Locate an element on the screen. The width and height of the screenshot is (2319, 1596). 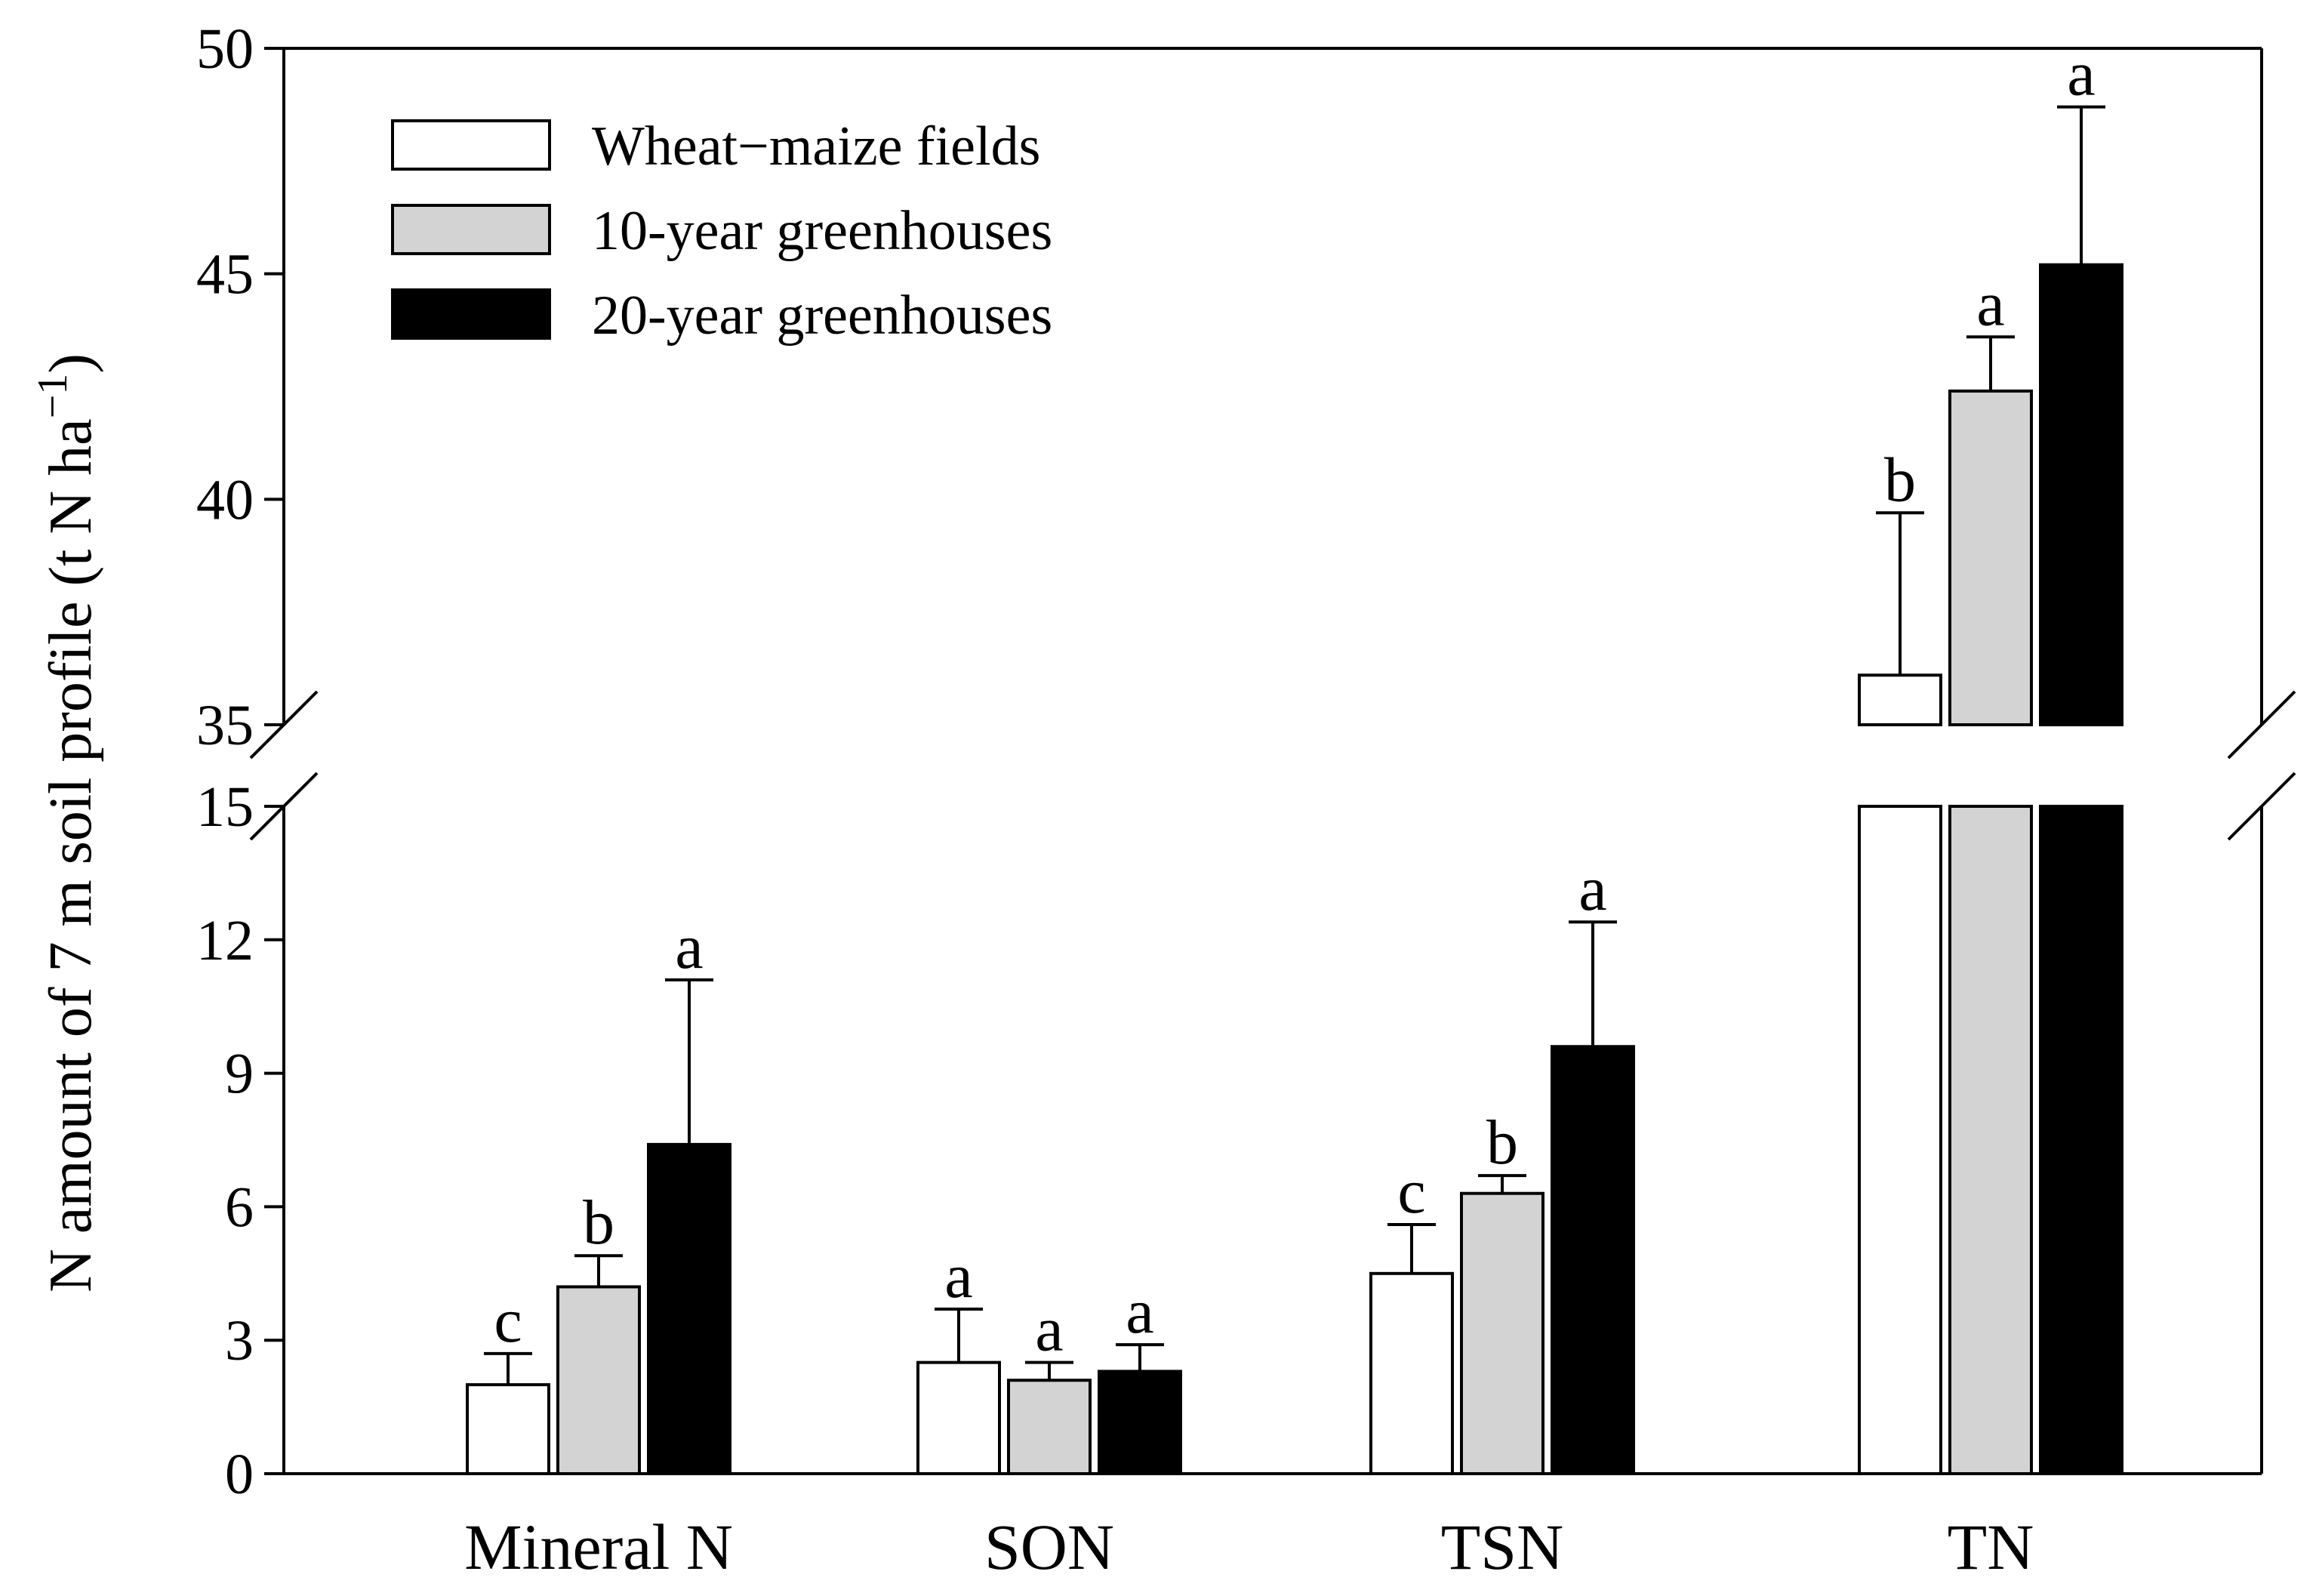
y-tick-label: 50 is located at coordinates (225, 49).